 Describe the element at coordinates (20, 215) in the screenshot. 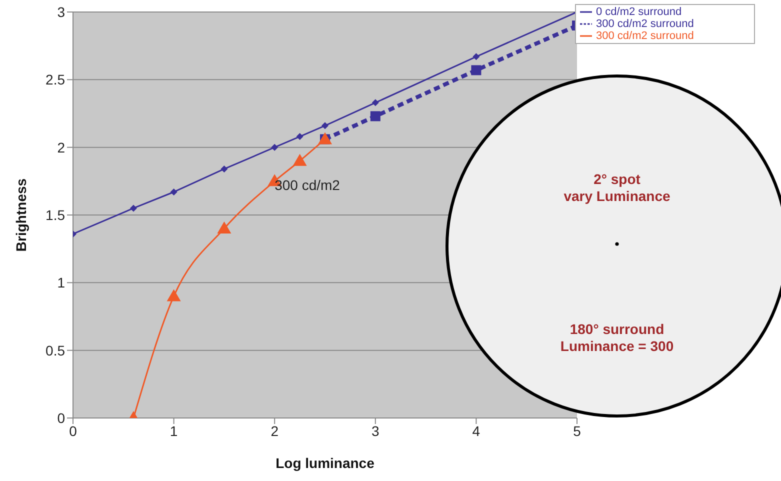

I see `y-axis-title: Brightness` at that location.